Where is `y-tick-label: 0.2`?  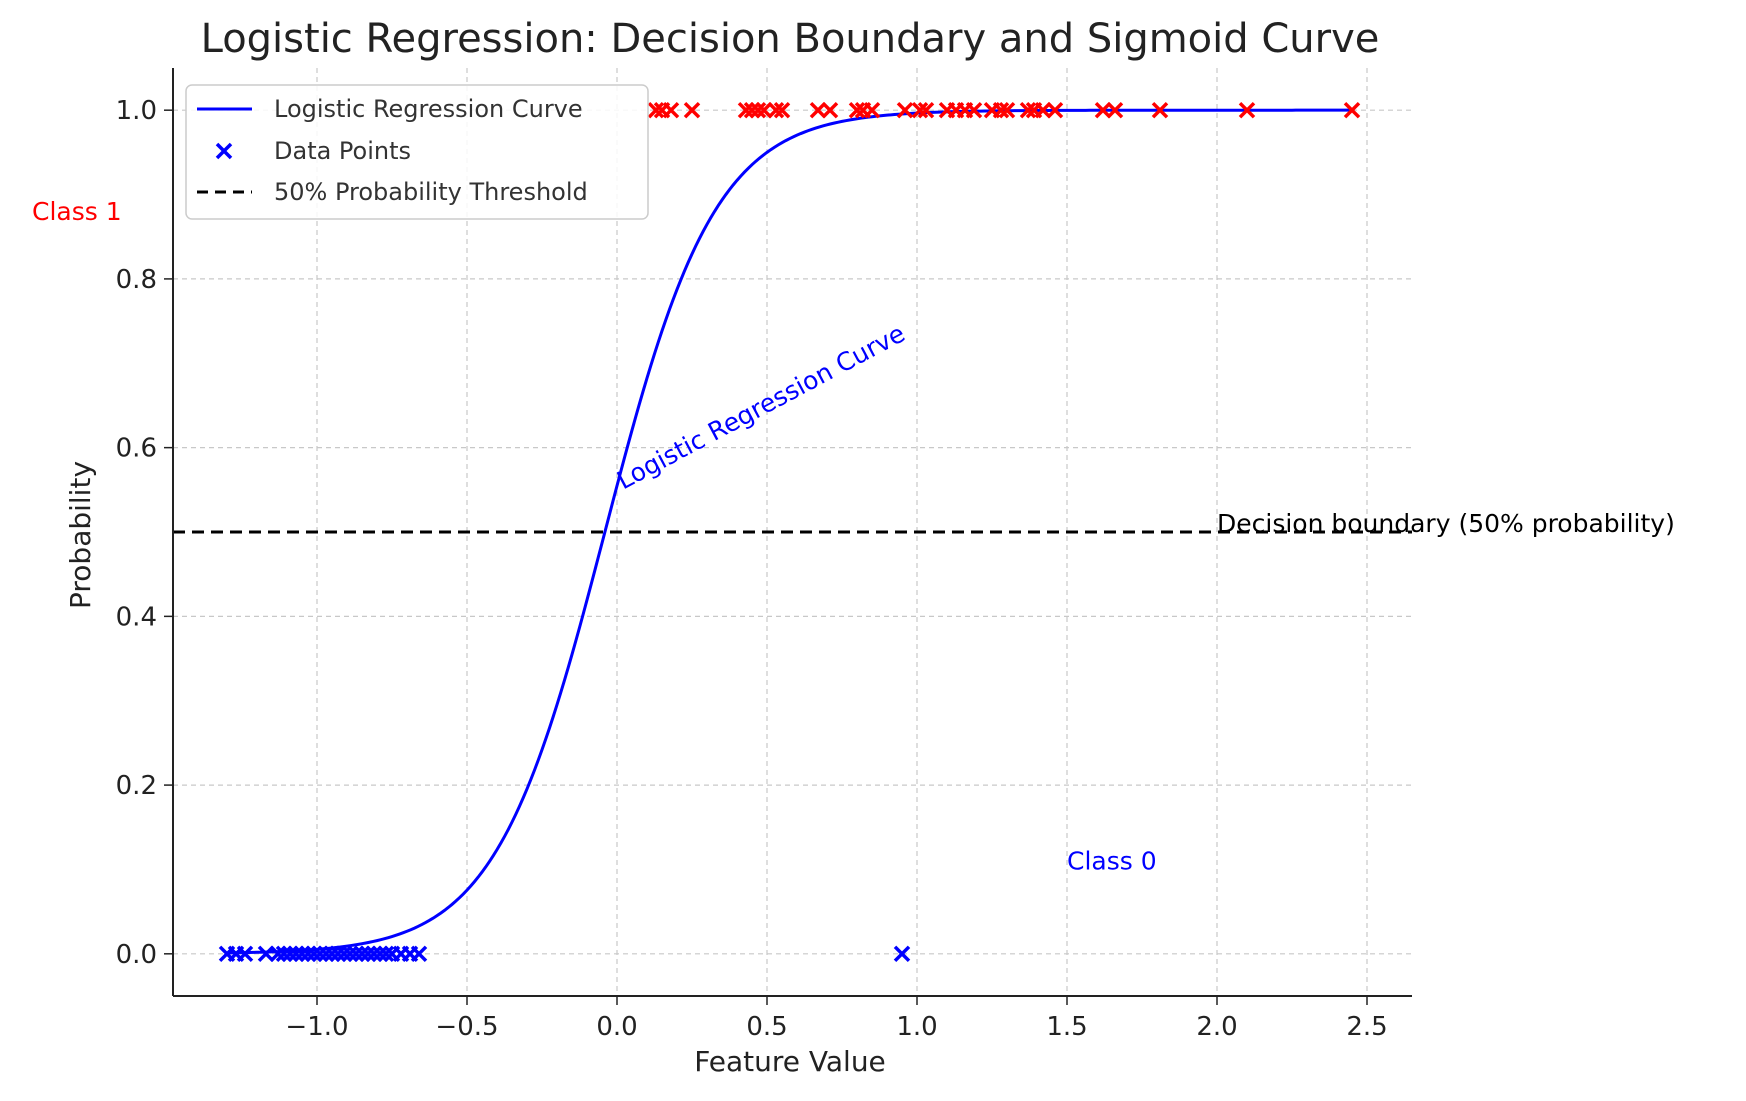
y-tick-label: 0.2 is located at coordinates (136, 786).